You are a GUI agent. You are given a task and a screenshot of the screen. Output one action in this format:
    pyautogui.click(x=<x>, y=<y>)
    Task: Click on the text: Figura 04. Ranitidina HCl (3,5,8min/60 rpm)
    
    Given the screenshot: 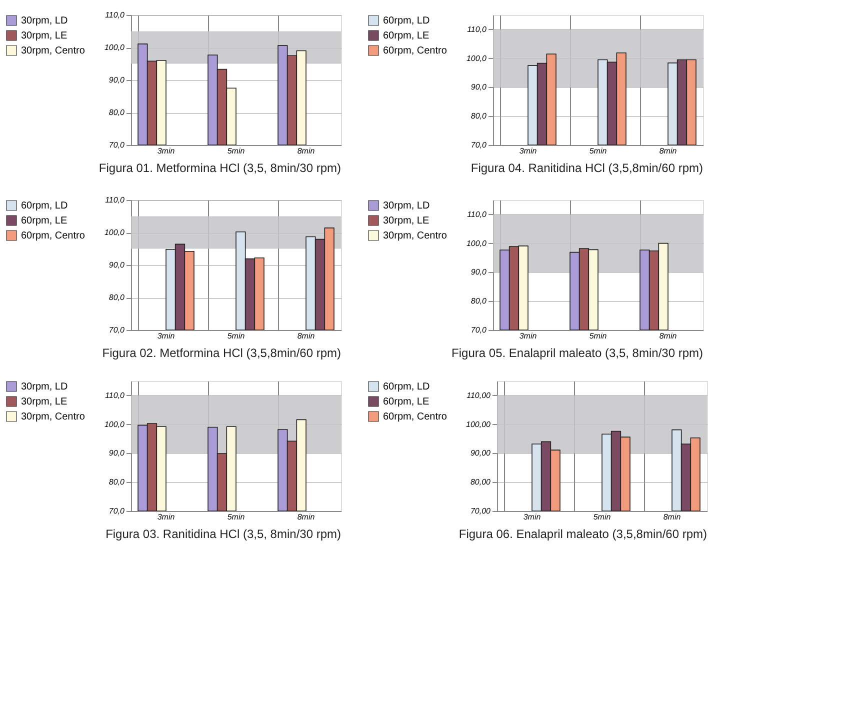 What is the action you would take?
    pyautogui.click(x=586, y=168)
    